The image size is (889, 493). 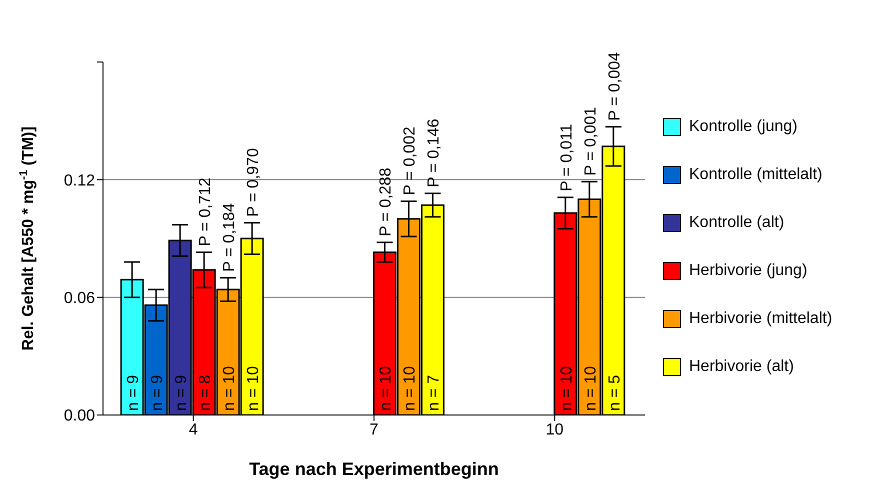 I want to click on x-tick-label: 7, so click(x=374, y=429).